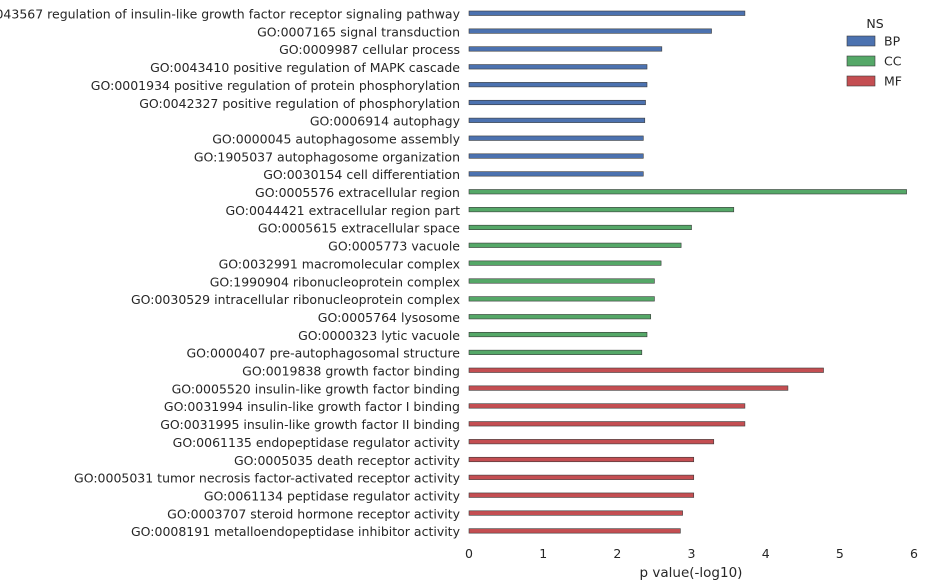  Describe the element at coordinates (357, 192) in the screenshot. I see `category-label: GO:0005576 extracellular region` at that location.